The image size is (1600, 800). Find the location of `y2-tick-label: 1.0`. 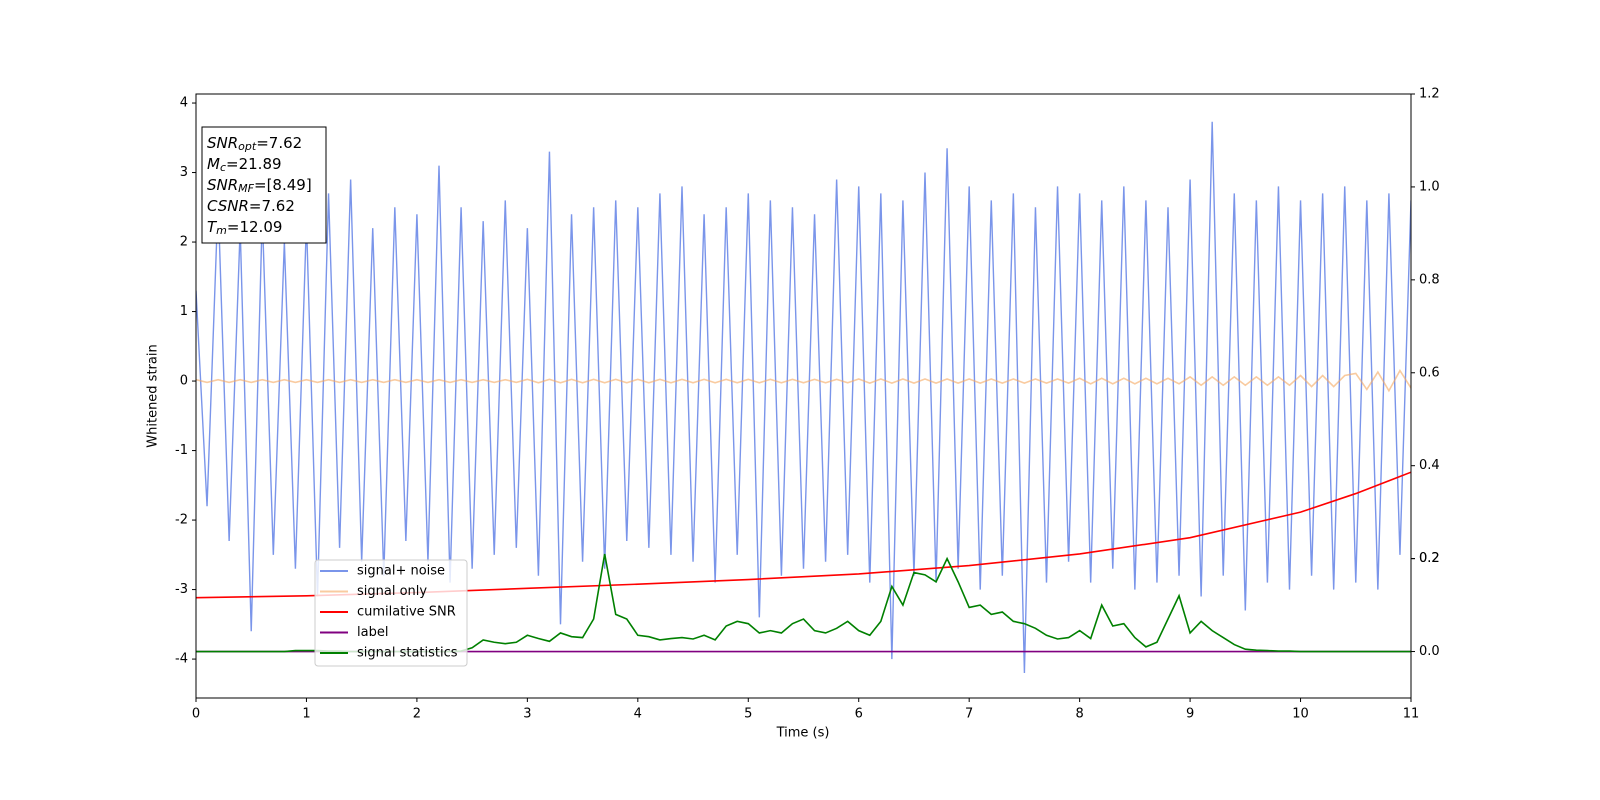

y2-tick-label: 1.0 is located at coordinates (1429, 186).